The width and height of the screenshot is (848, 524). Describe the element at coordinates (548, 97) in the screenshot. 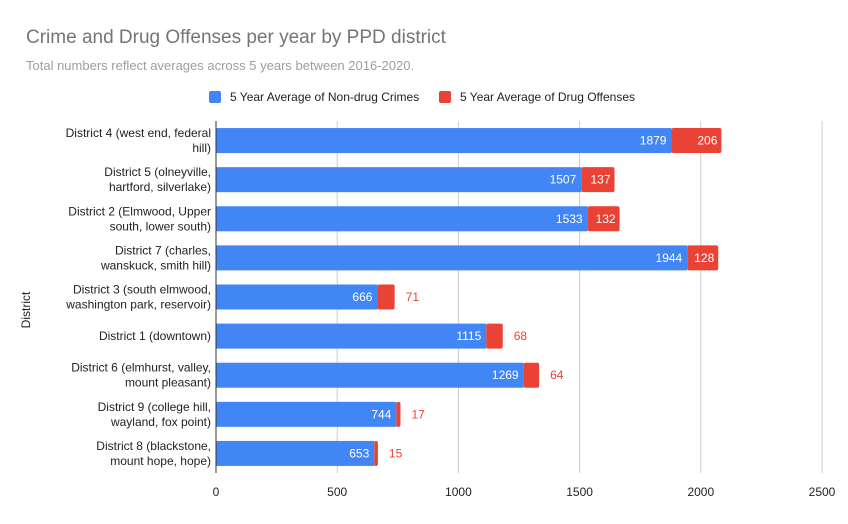

I see `legend-label-drug: 5 Year Average of Drug Offenses` at that location.